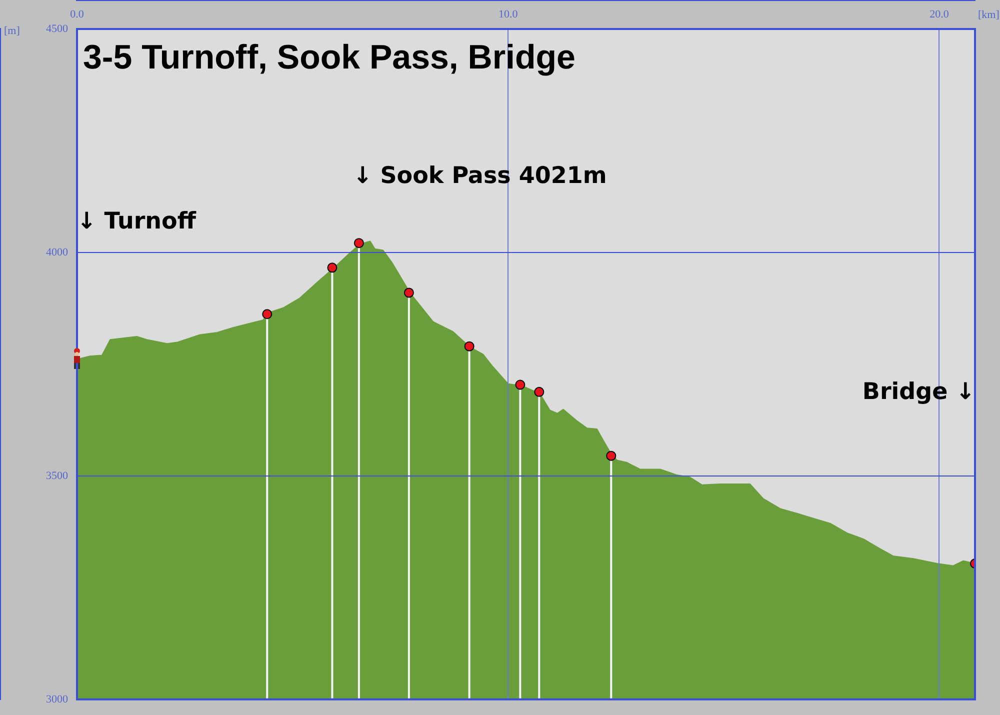 The image size is (1000, 715). What do you see at coordinates (57, 28) in the screenshot?
I see `y-tick-label: 4500` at bounding box center [57, 28].